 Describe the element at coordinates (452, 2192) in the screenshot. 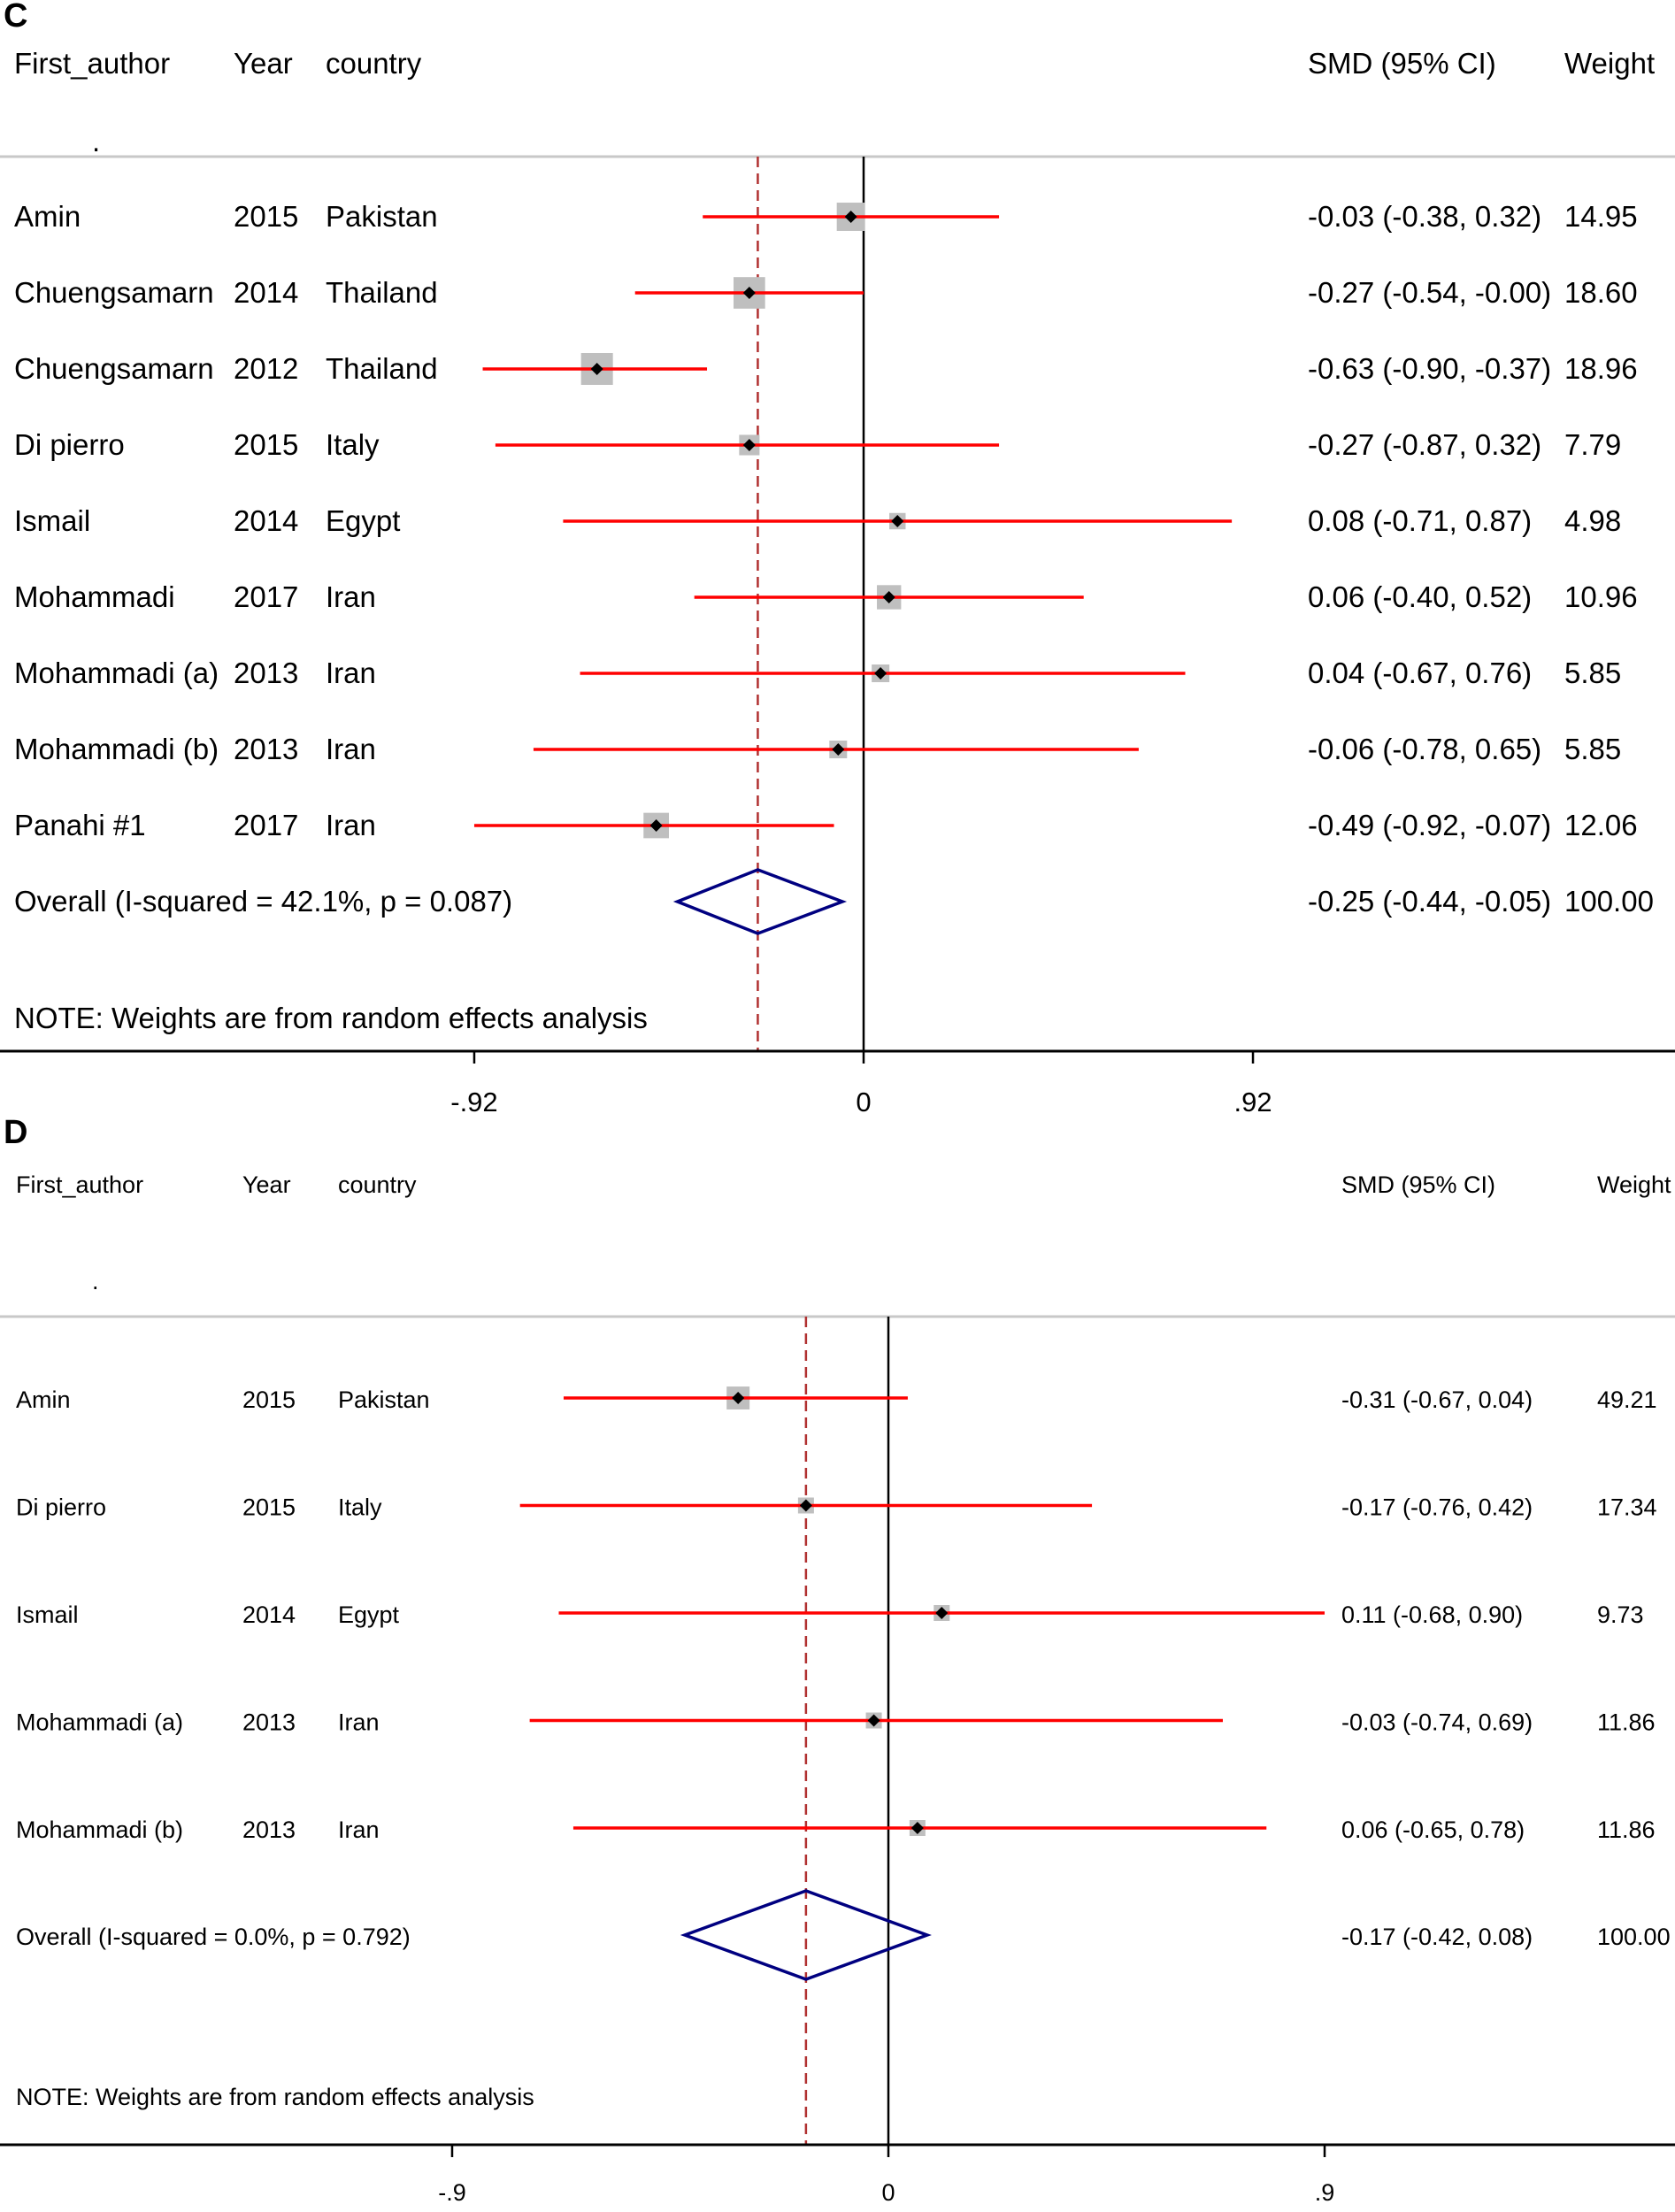

I see `x-tick-label: -.9` at that location.